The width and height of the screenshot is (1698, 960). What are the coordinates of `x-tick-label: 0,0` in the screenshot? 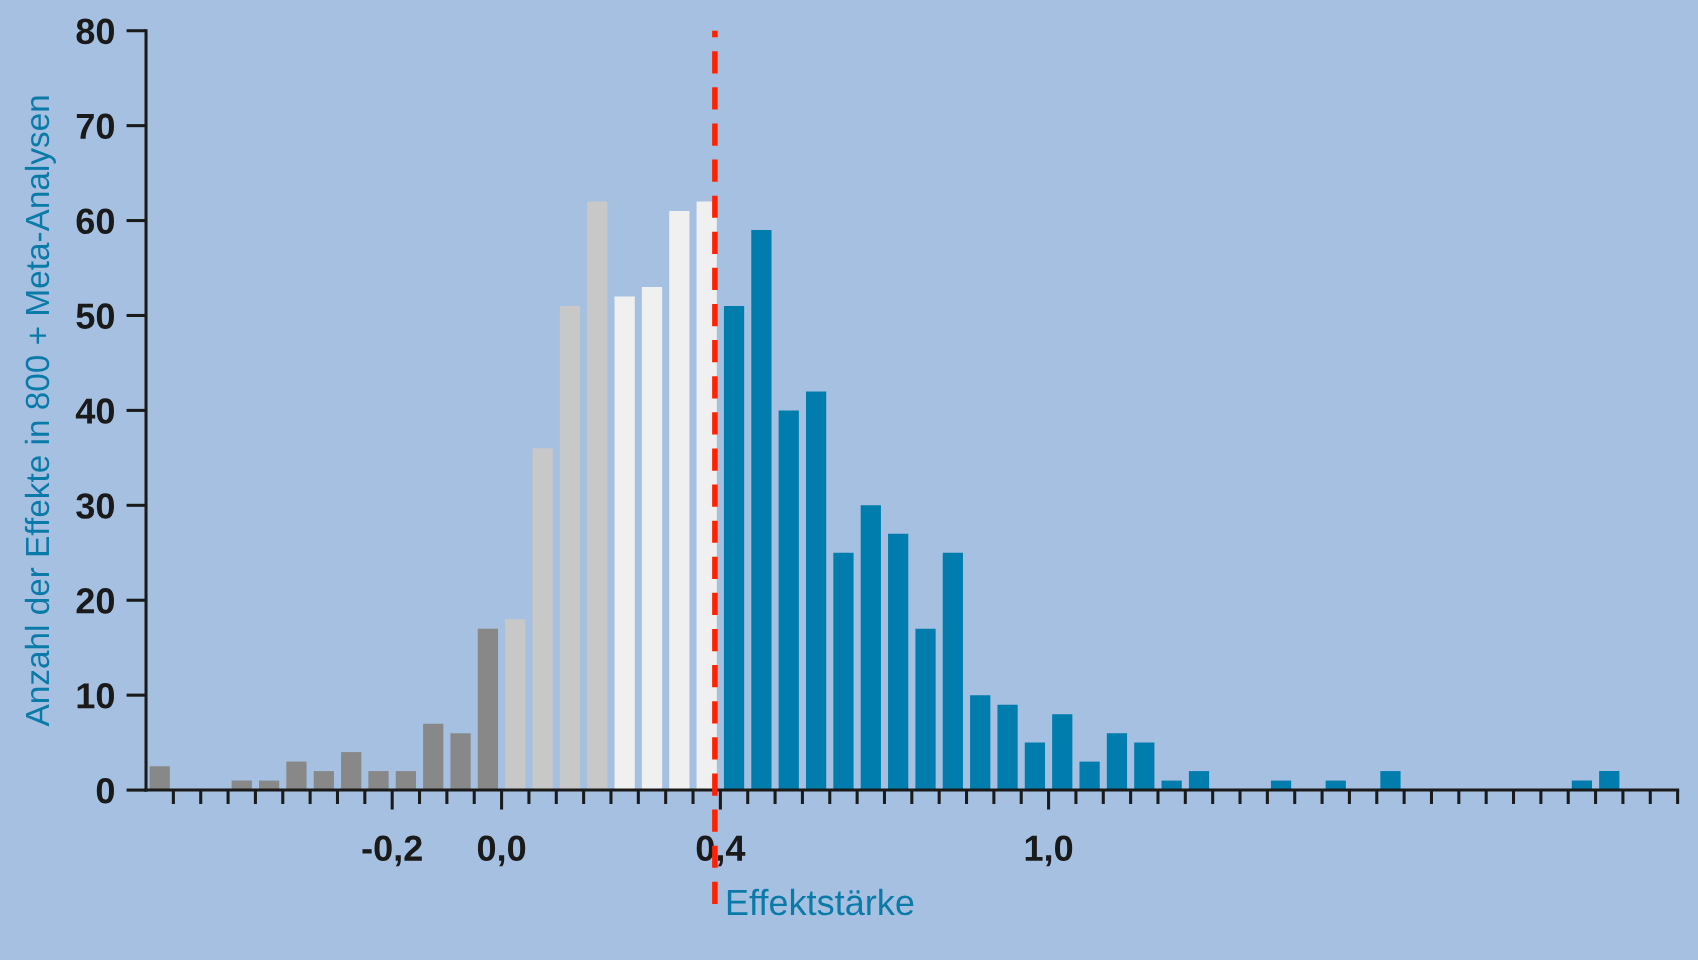 It's located at (501, 851).